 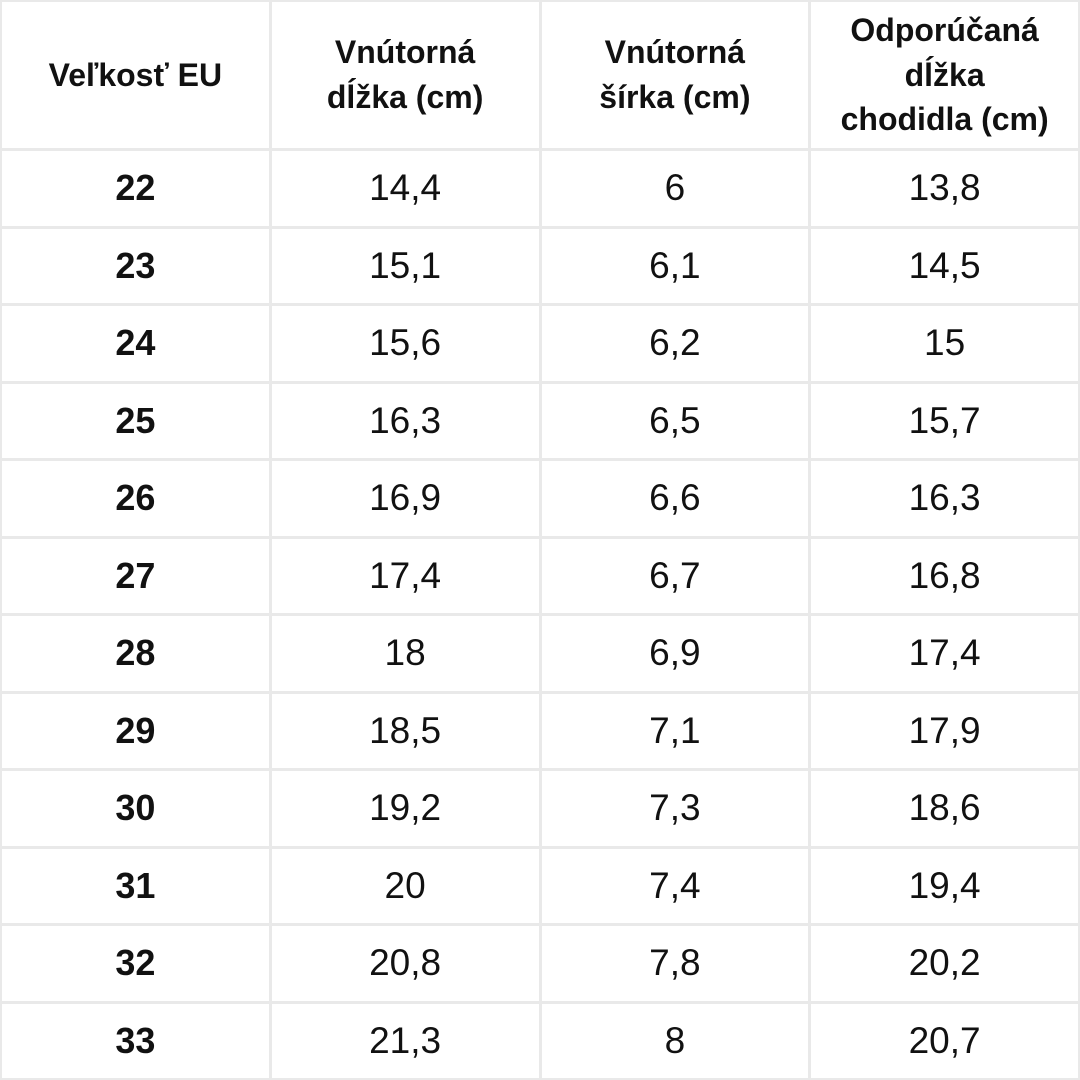 I want to click on foot-length-cell: 16,8, so click(x=944, y=575).